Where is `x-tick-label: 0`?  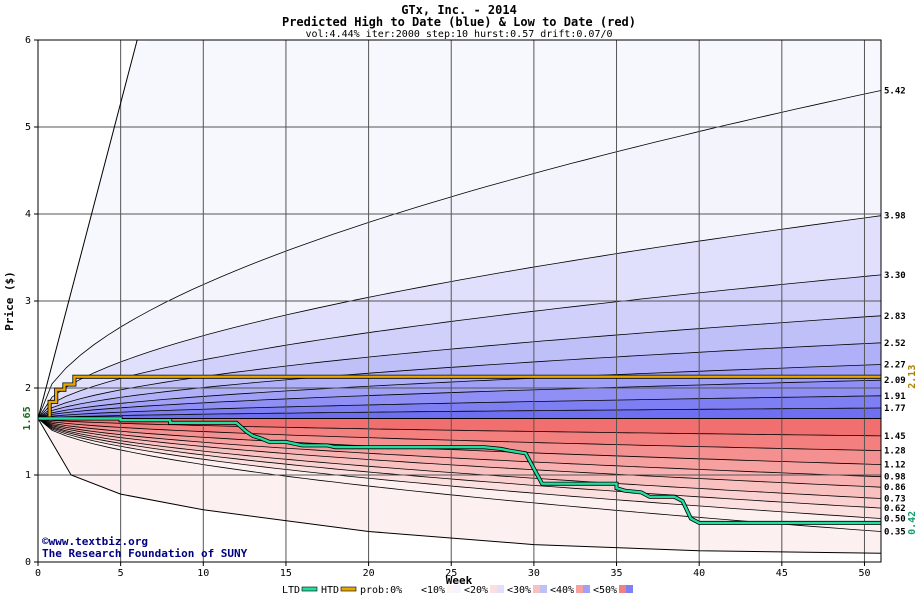
x-tick-label: 0 is located at coordinates (38, 573).